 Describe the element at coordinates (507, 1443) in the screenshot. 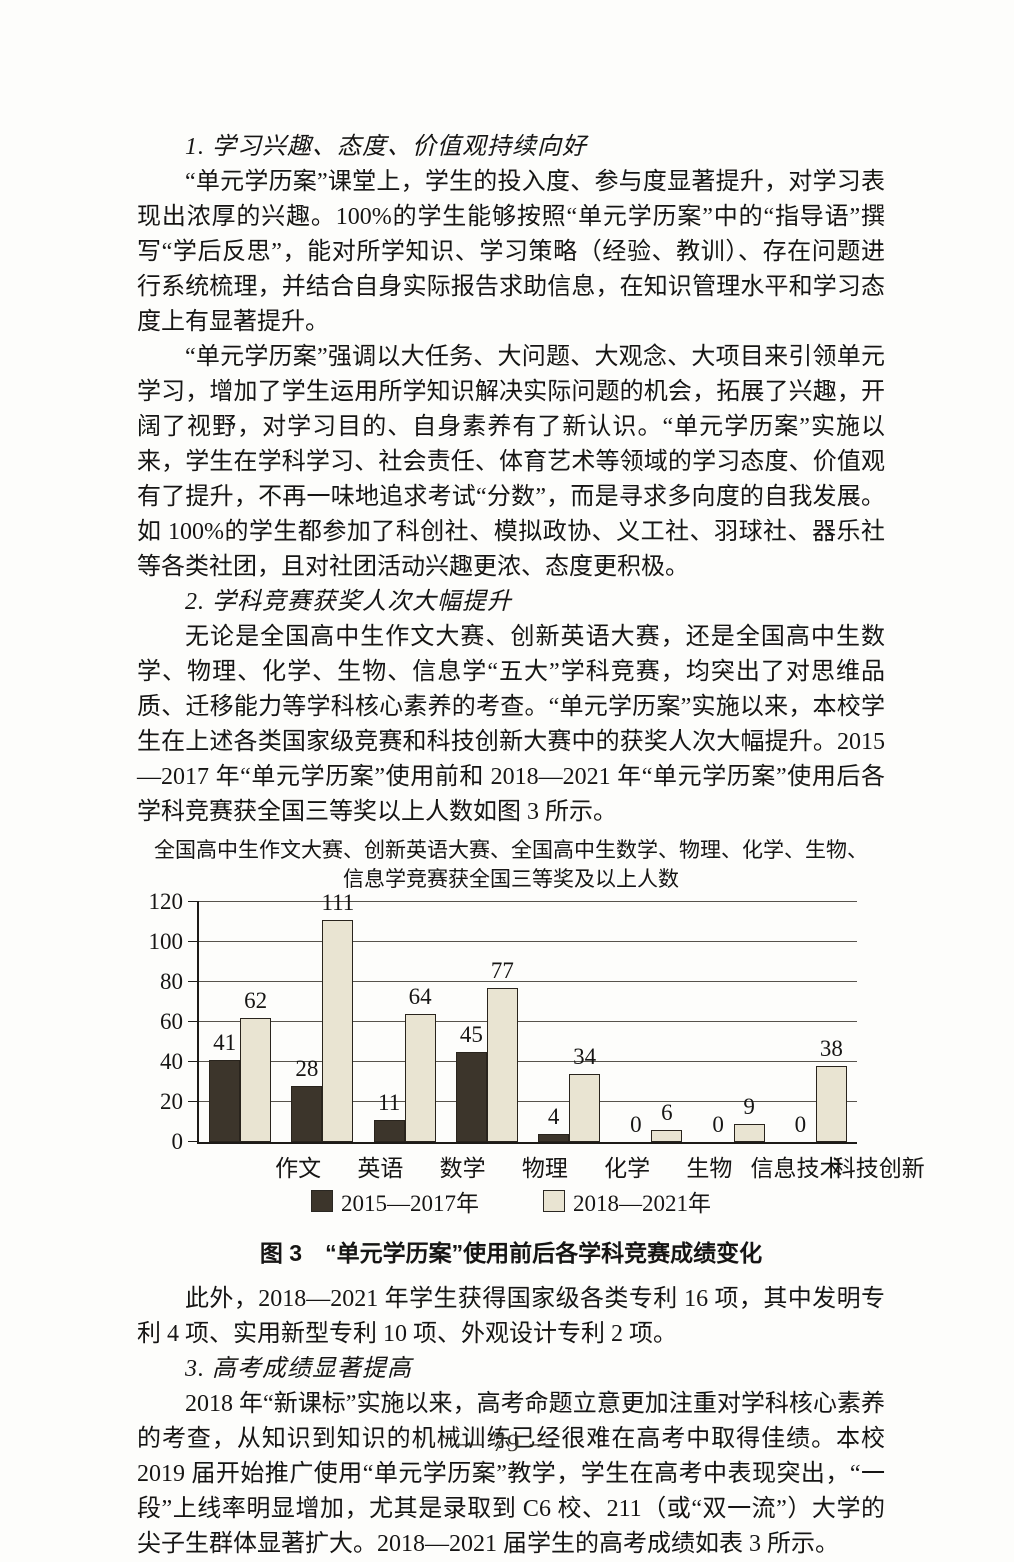

I see `page-number: — 79 —` at that location.